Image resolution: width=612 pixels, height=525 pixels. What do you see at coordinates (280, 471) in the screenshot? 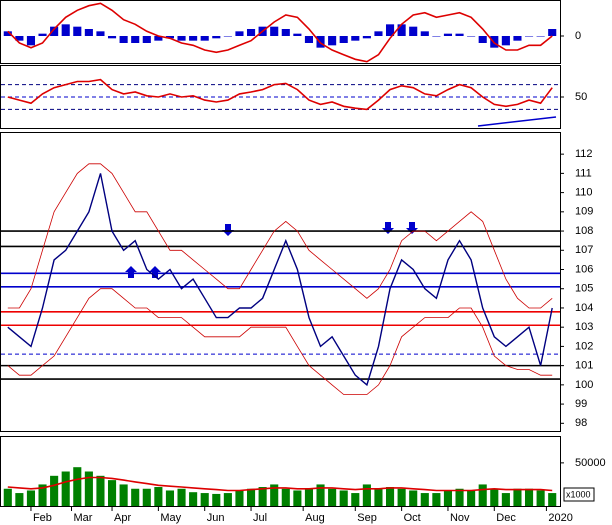
I see `volume-frame` at bounding box center [280, 471].